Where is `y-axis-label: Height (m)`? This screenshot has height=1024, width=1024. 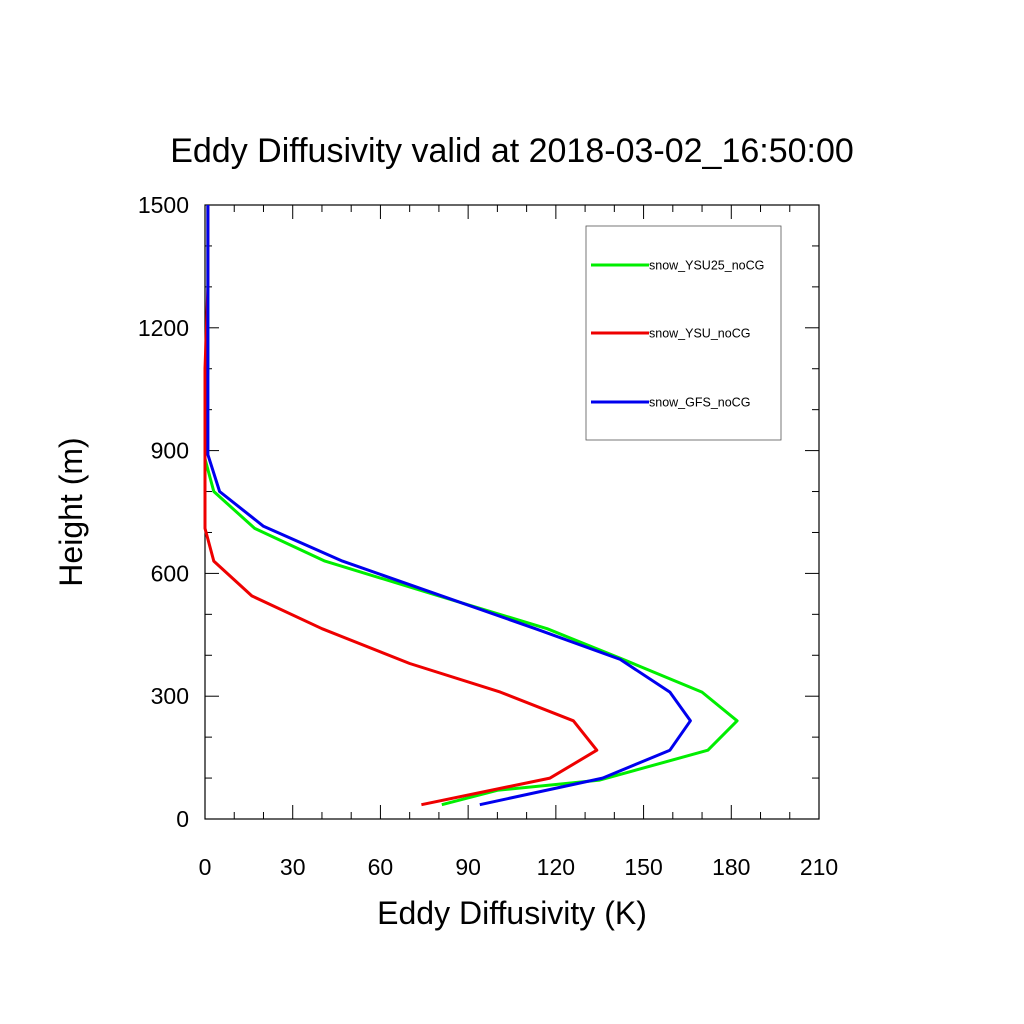
y-axis-label: Height (m) is located at coordinates (71, 511).